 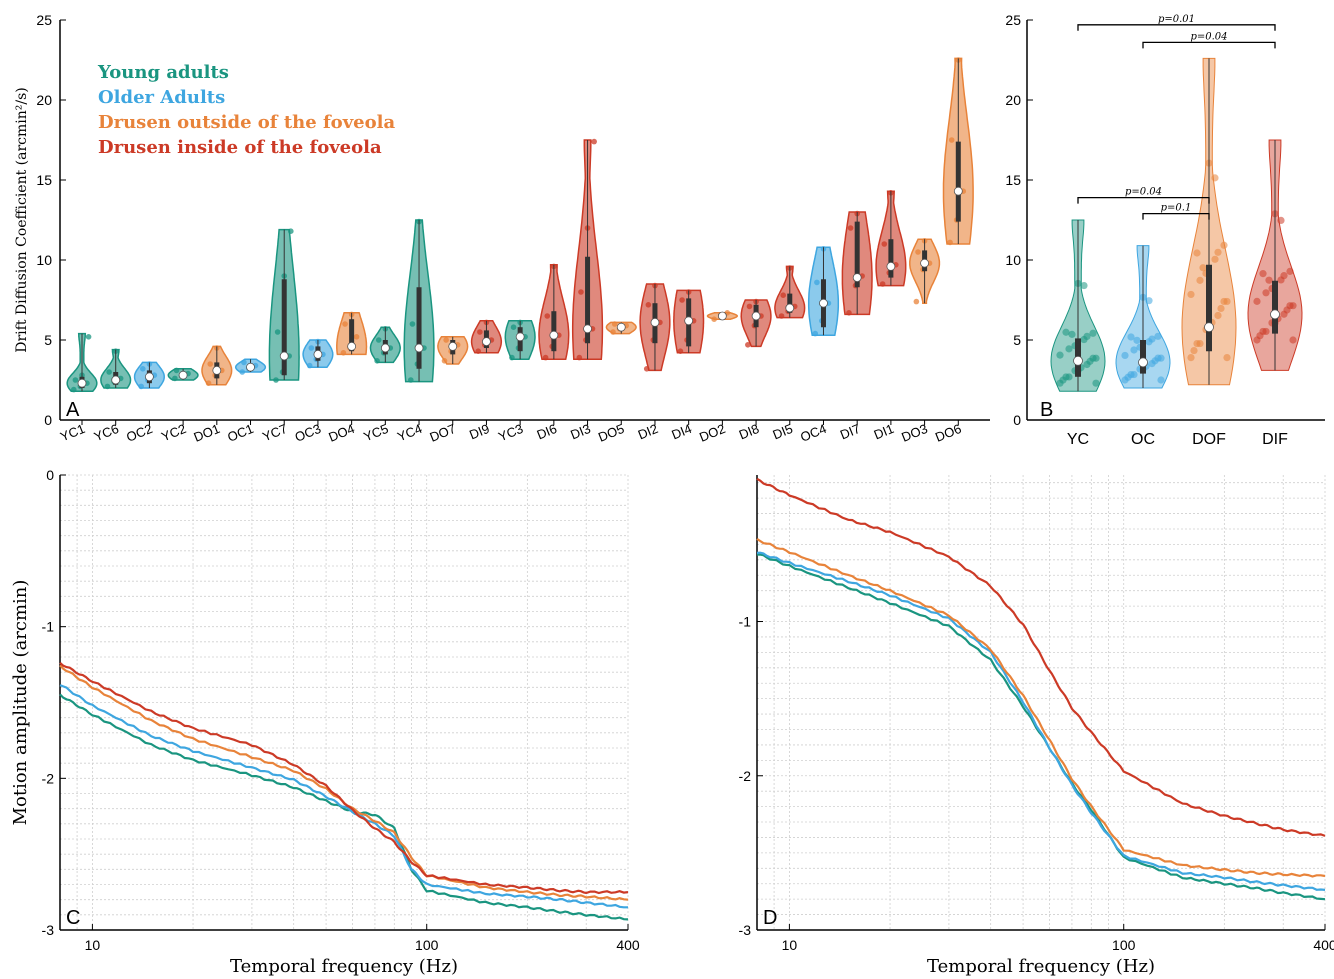 I want to click on y-tick-label: 25, so click(x=1013, y=20).